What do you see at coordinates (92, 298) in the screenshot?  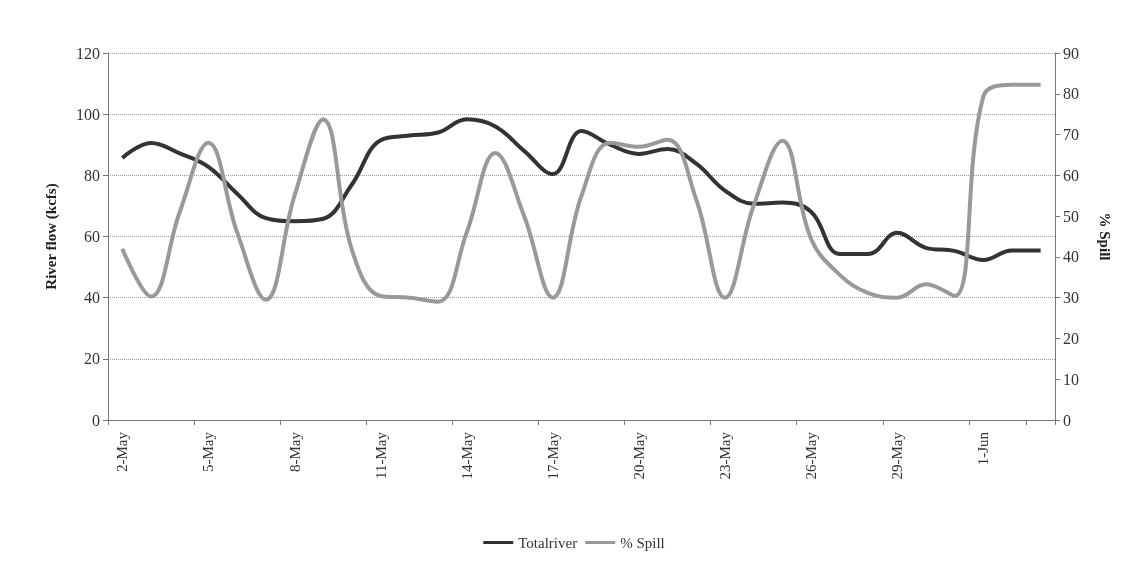 I see `y-tick-label: 40` at bounding box center [92, 298].